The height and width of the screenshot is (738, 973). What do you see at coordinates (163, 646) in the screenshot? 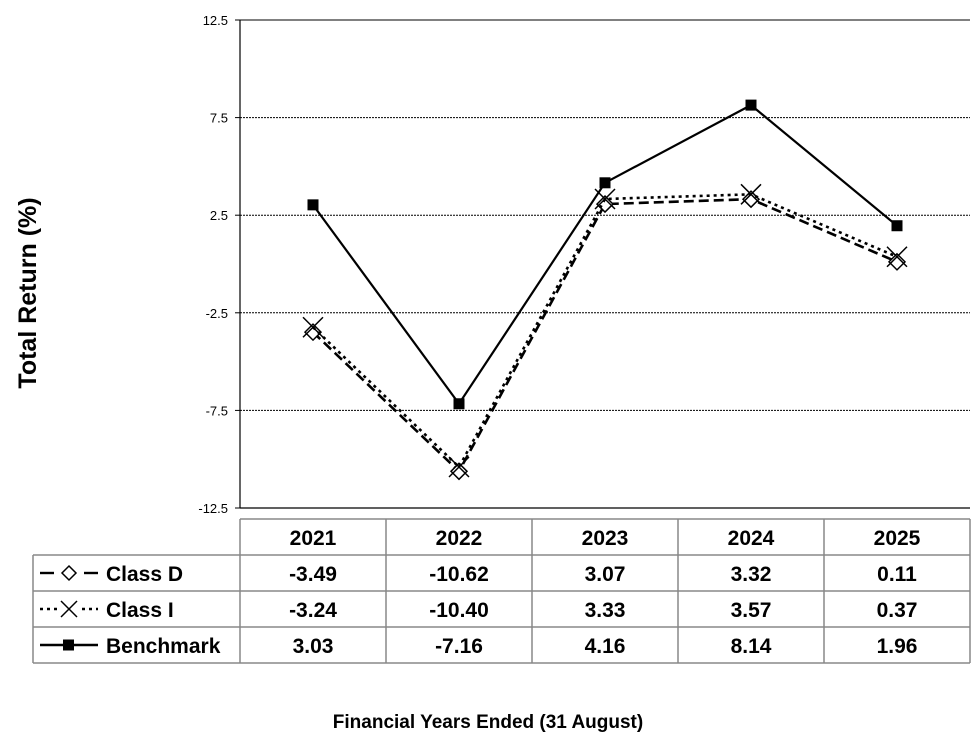
I see `legend-label-benchmark: Benchmark` at bounding box center [163, 646].